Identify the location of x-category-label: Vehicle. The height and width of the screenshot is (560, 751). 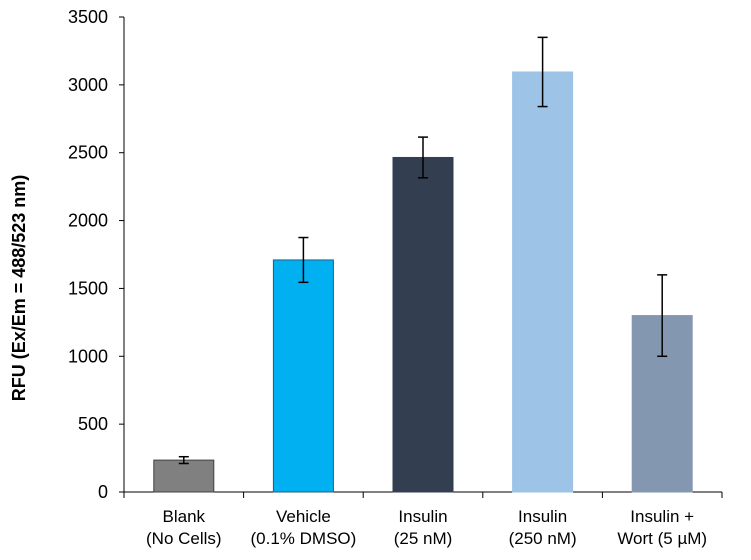
(303, 516).